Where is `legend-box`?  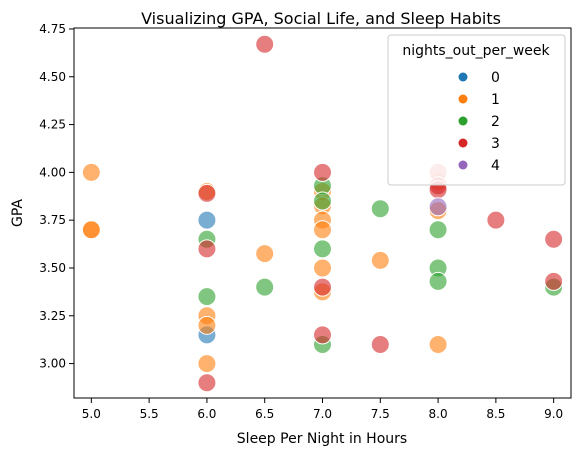
legend-box is located at coordinates (476, 110).